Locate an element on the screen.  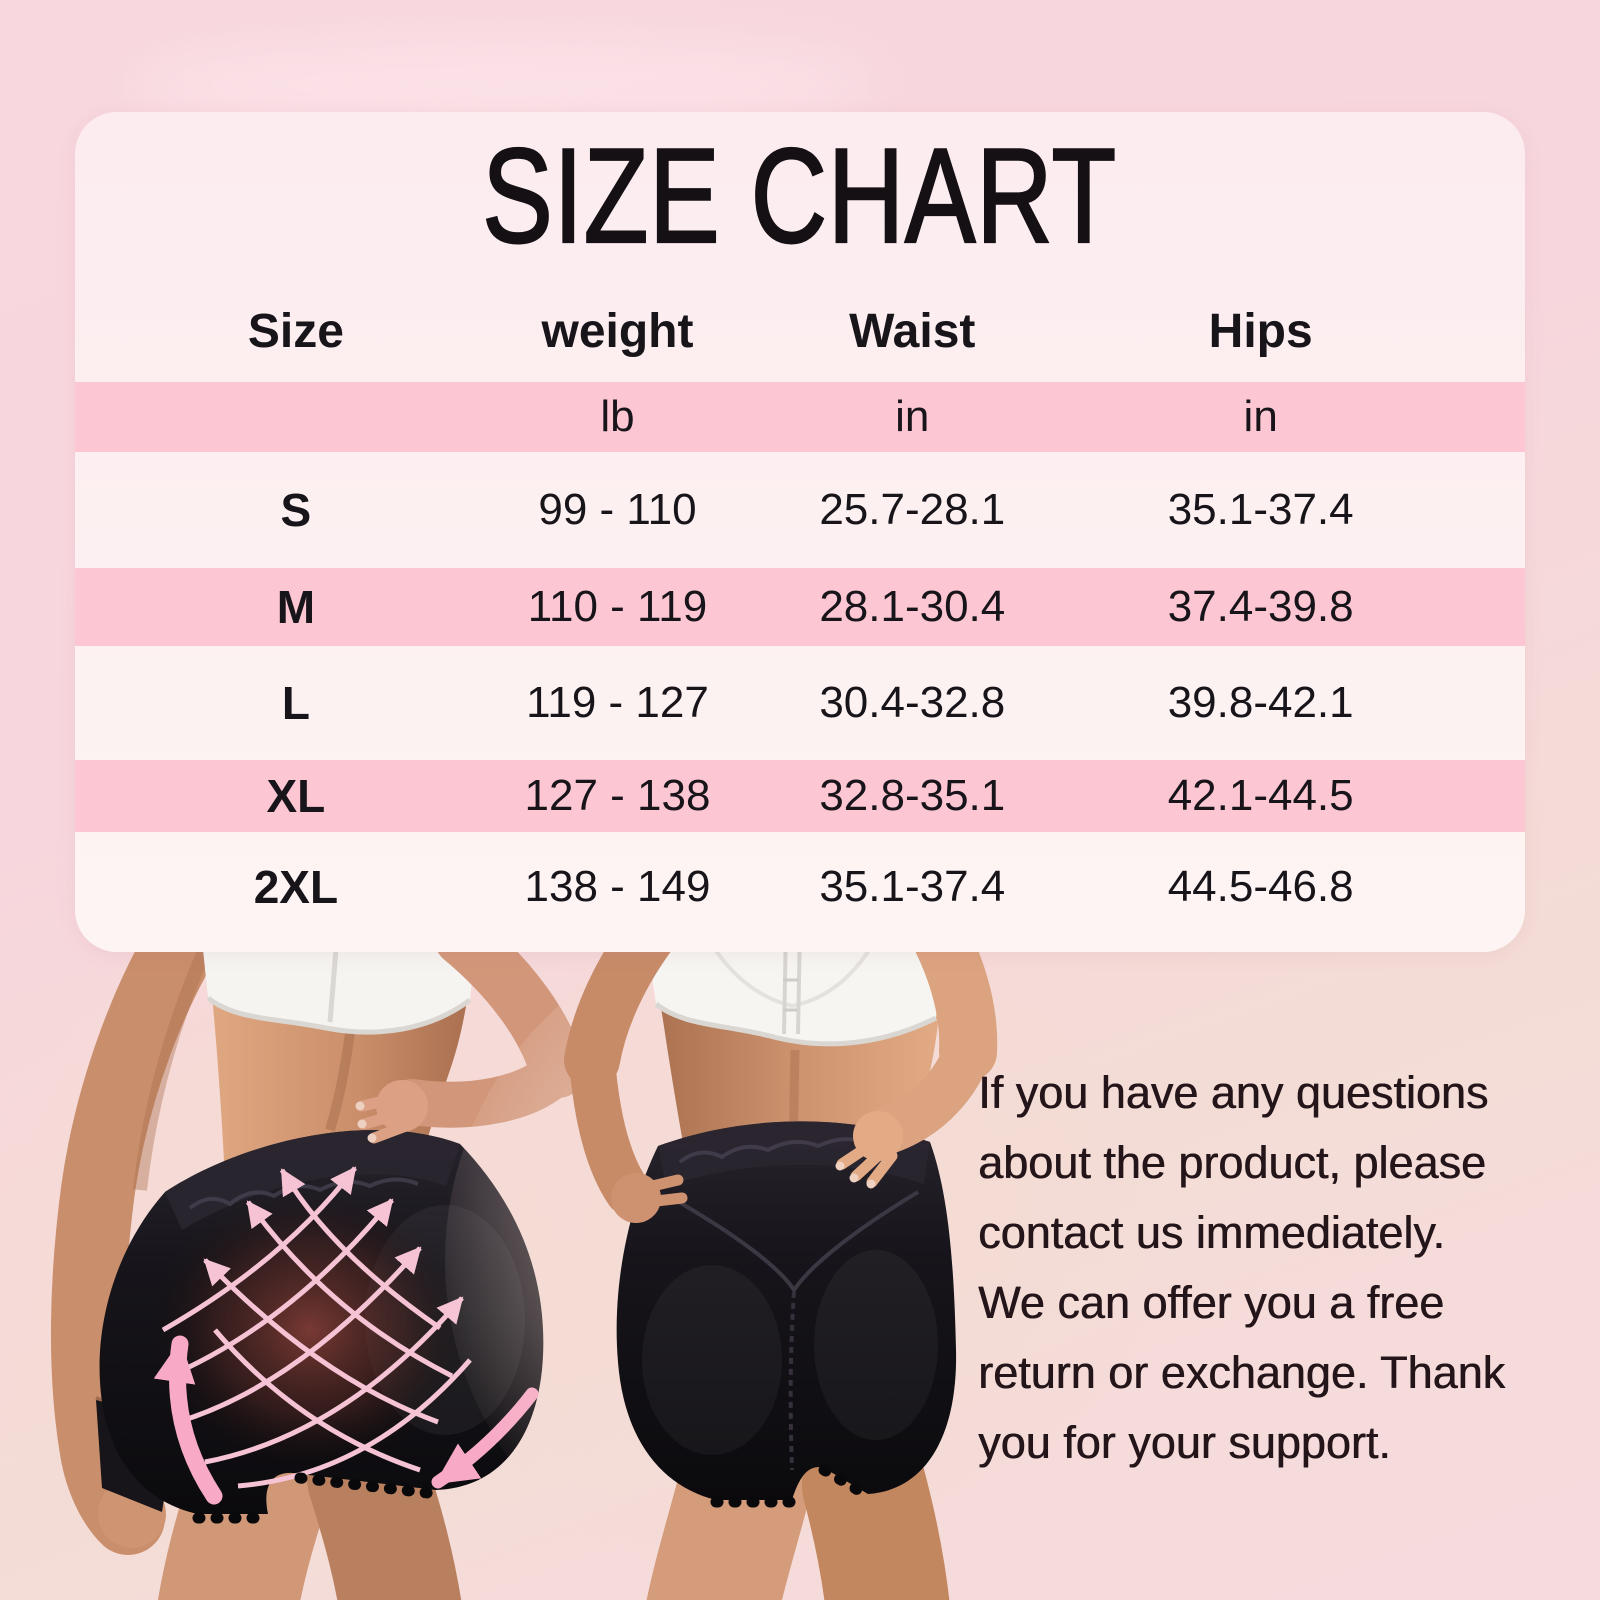
cell-size: XL is located at coordinates (296, 796).